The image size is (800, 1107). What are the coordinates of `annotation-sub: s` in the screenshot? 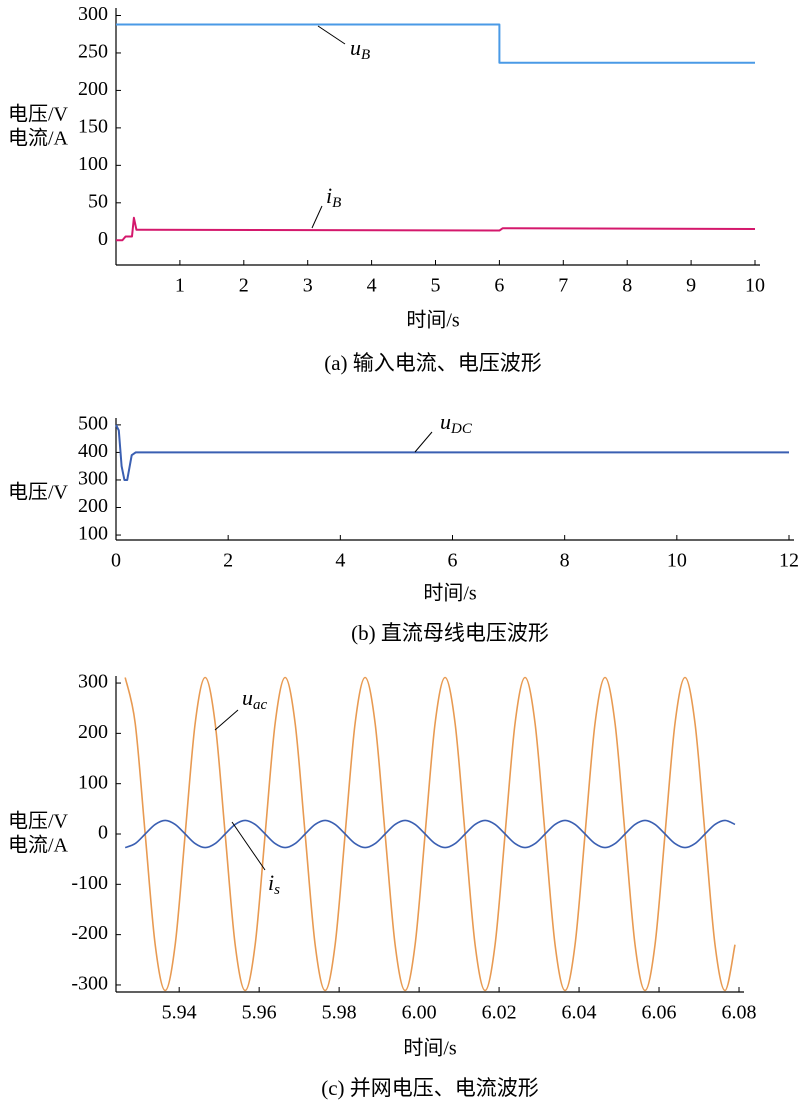 It's located at (277, 890).